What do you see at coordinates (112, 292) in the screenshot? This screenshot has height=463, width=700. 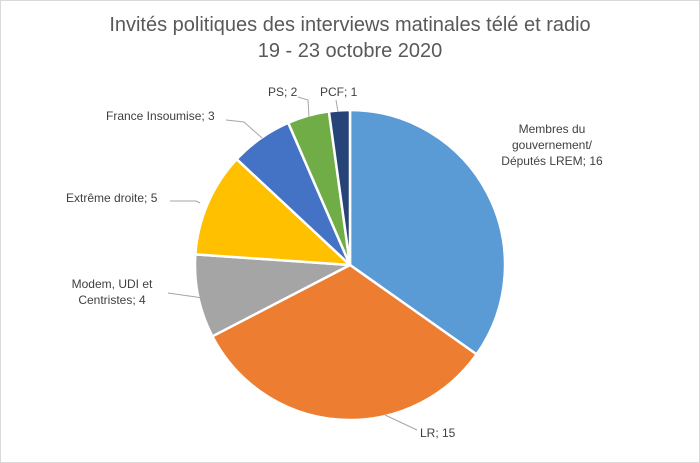 I see `data-label-modem-udi-et-centristes: Modem, UDI et Centristes; 4` at bounding box center [112, 292].